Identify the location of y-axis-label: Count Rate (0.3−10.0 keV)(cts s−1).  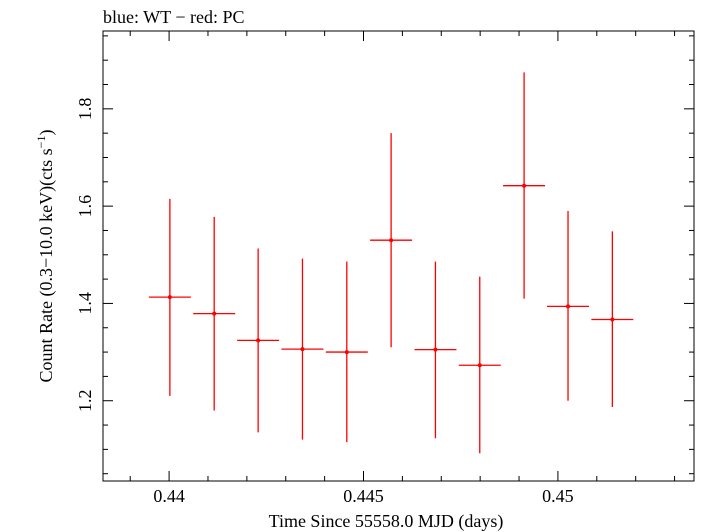
(45, 256).